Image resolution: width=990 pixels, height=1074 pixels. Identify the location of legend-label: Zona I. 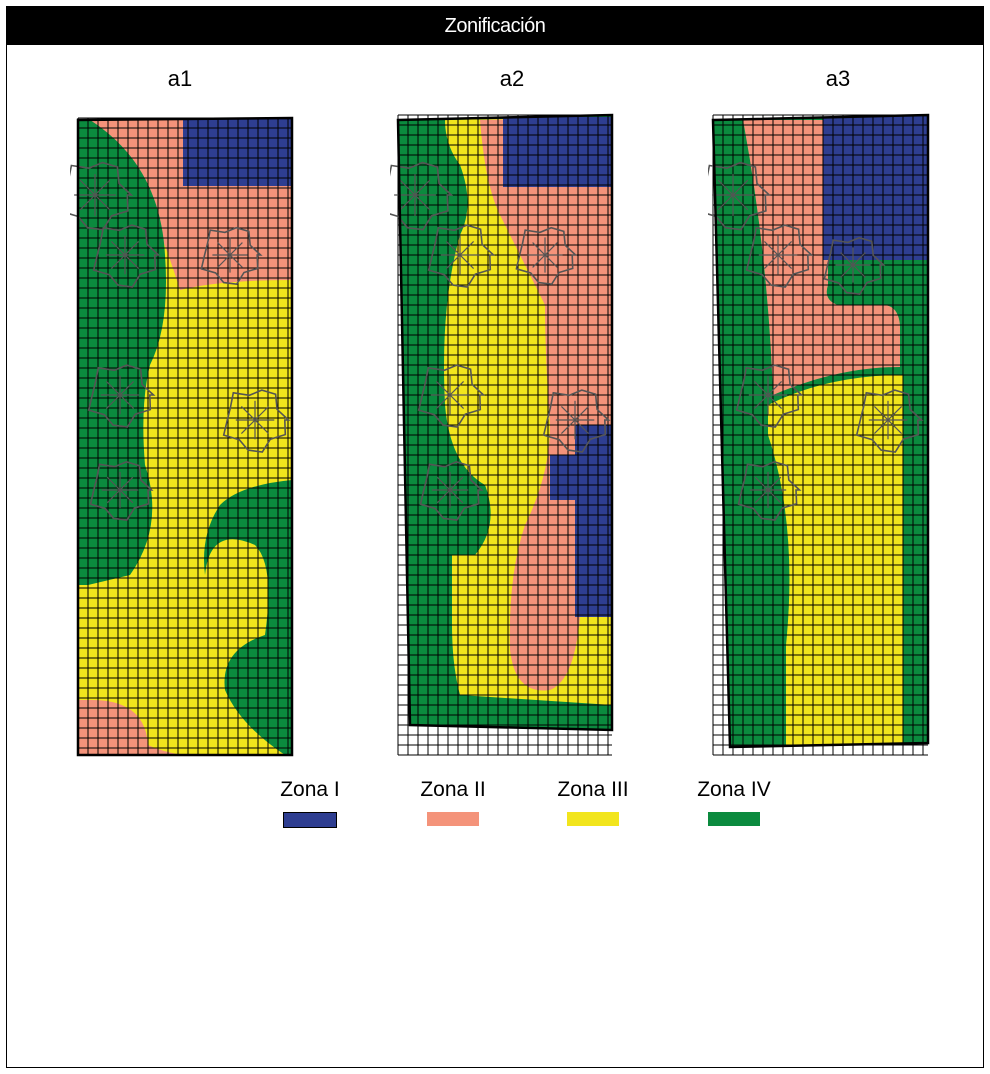
(310, 789).